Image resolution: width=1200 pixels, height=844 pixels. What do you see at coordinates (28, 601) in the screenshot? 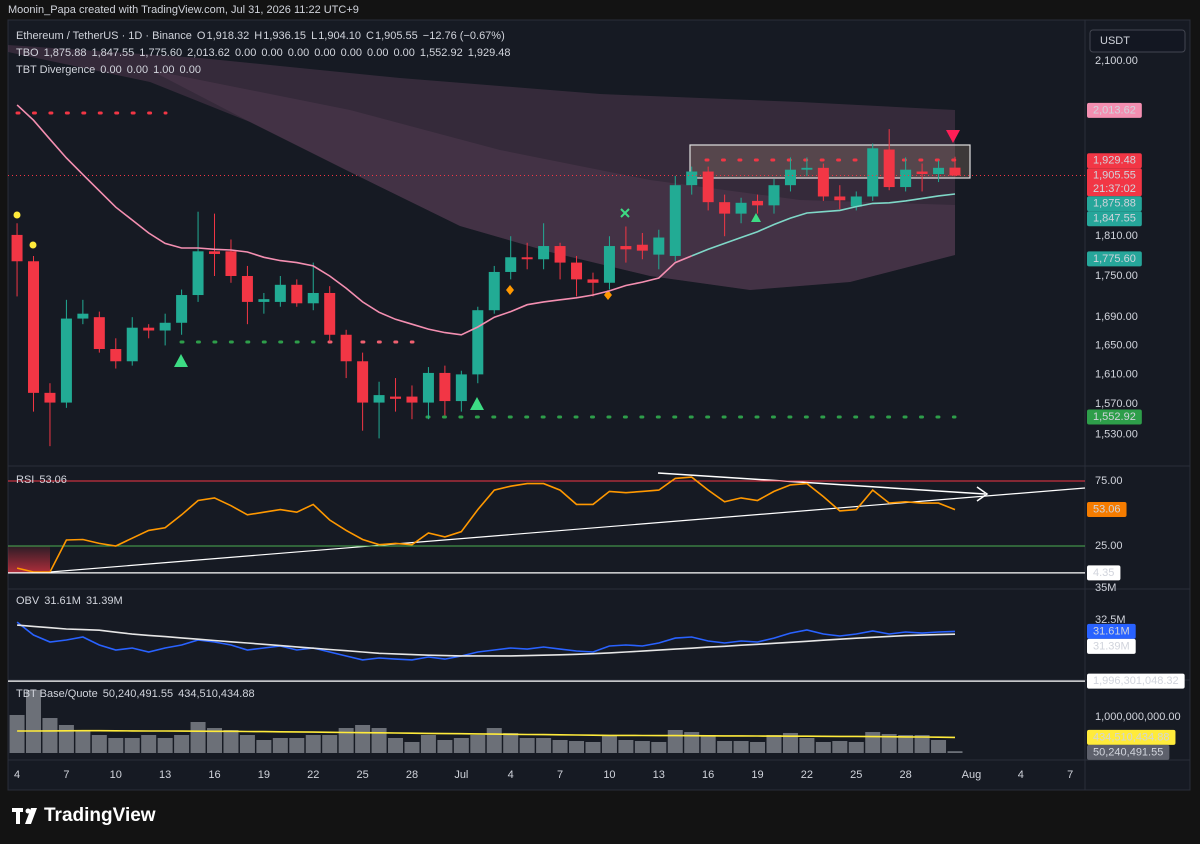
I see `pane-title: OBV` at bounding box center [28, 601].